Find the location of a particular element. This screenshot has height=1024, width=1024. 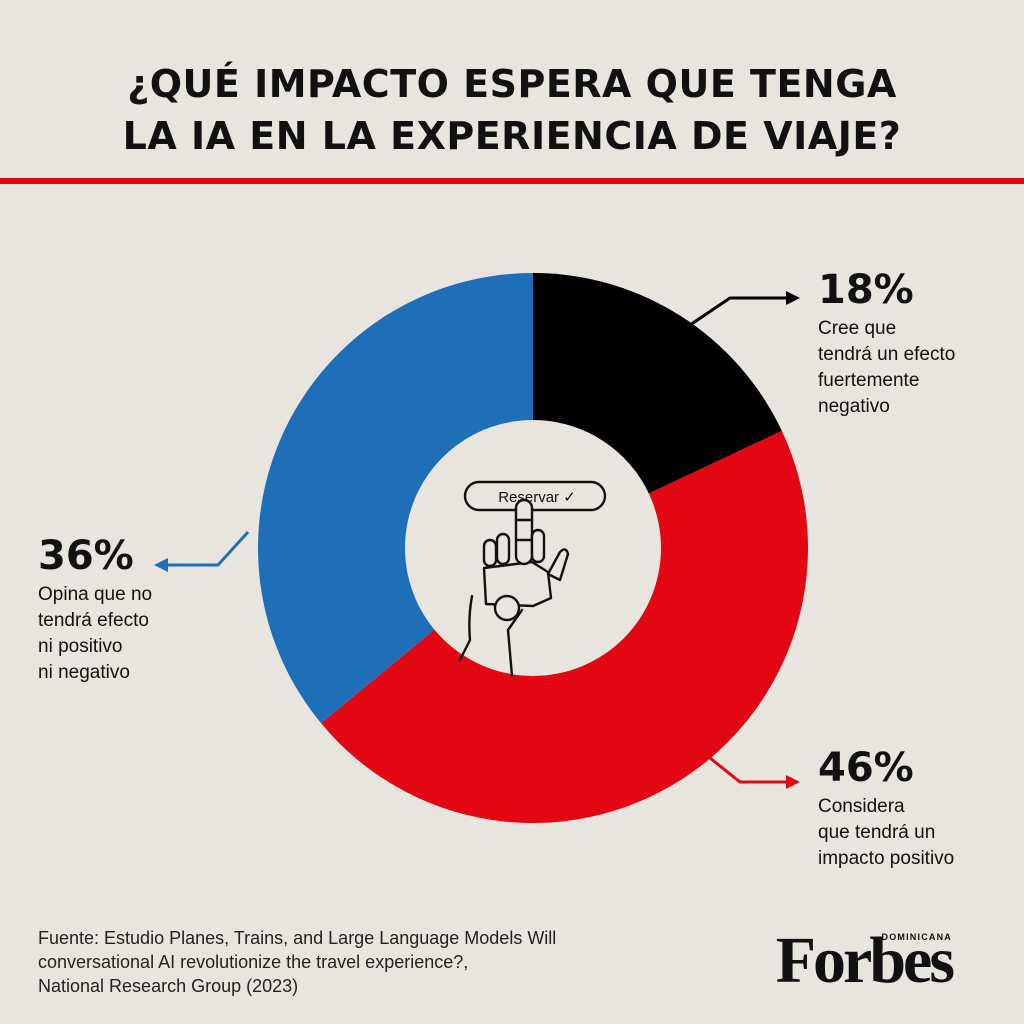

forbes-edition: DOMINICANA is located at coordinates (916, 937).